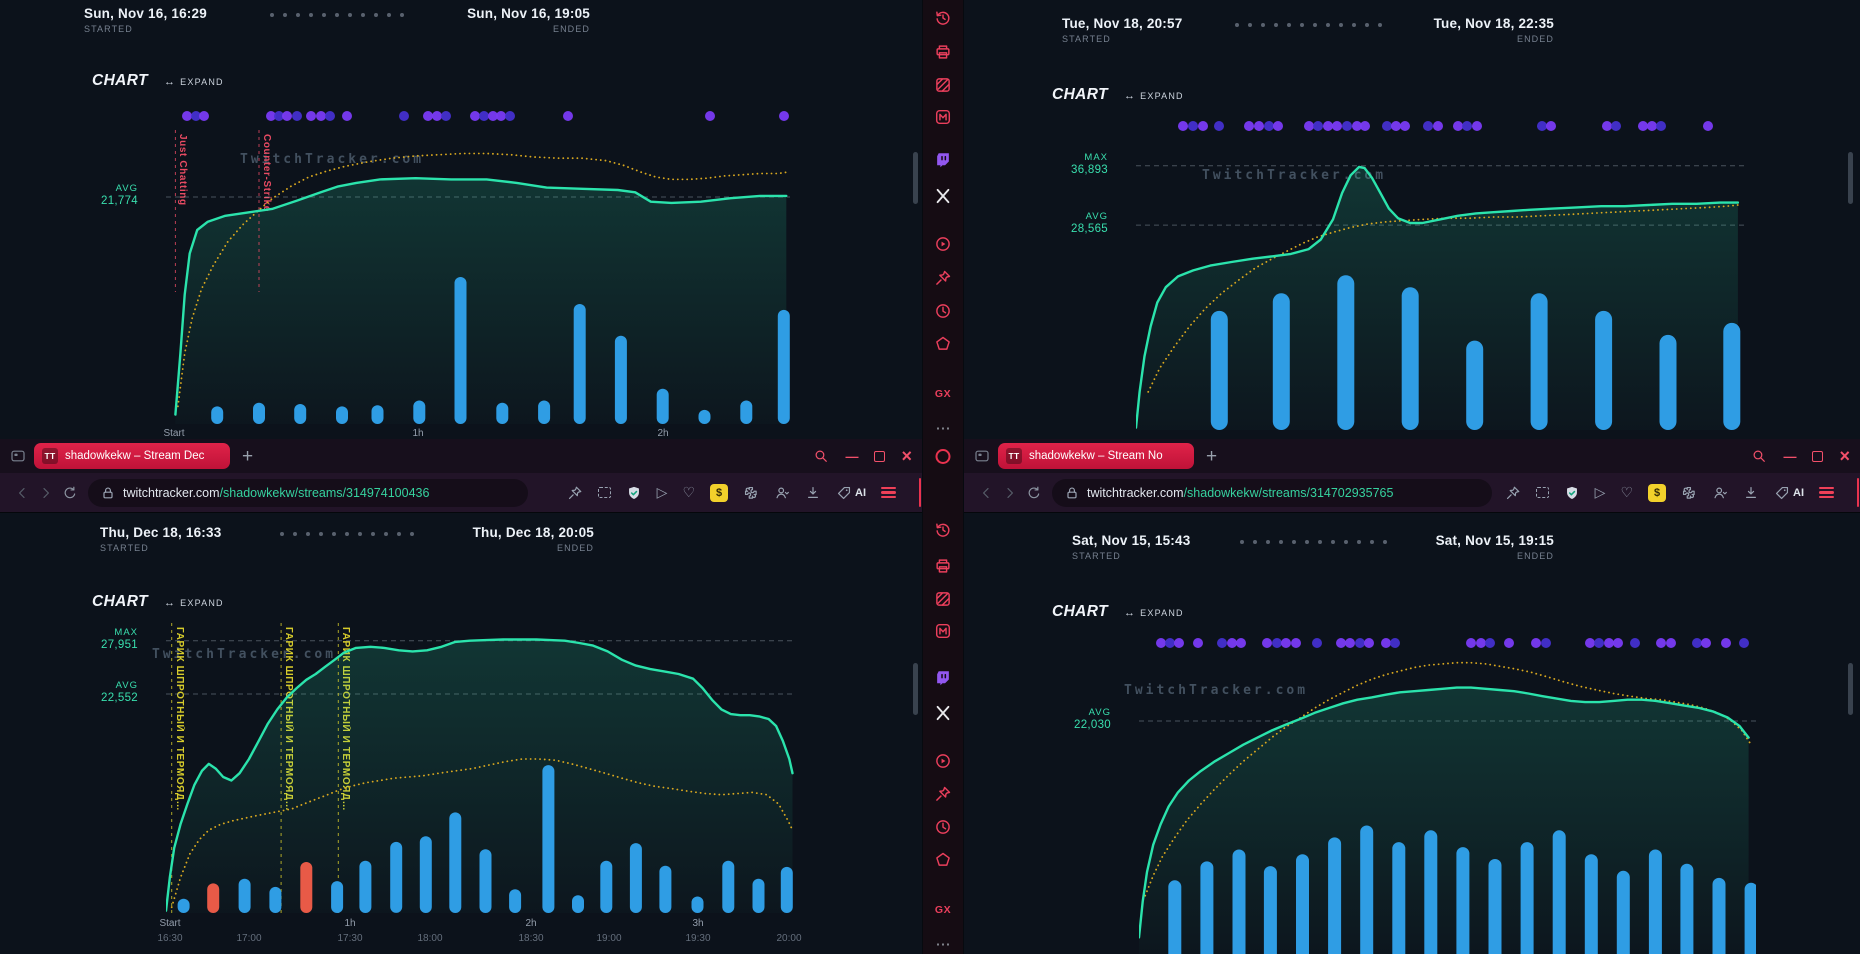  Describe the element at coordinates (481, 296) in the screenshot. I see `viewers-line` at that location.